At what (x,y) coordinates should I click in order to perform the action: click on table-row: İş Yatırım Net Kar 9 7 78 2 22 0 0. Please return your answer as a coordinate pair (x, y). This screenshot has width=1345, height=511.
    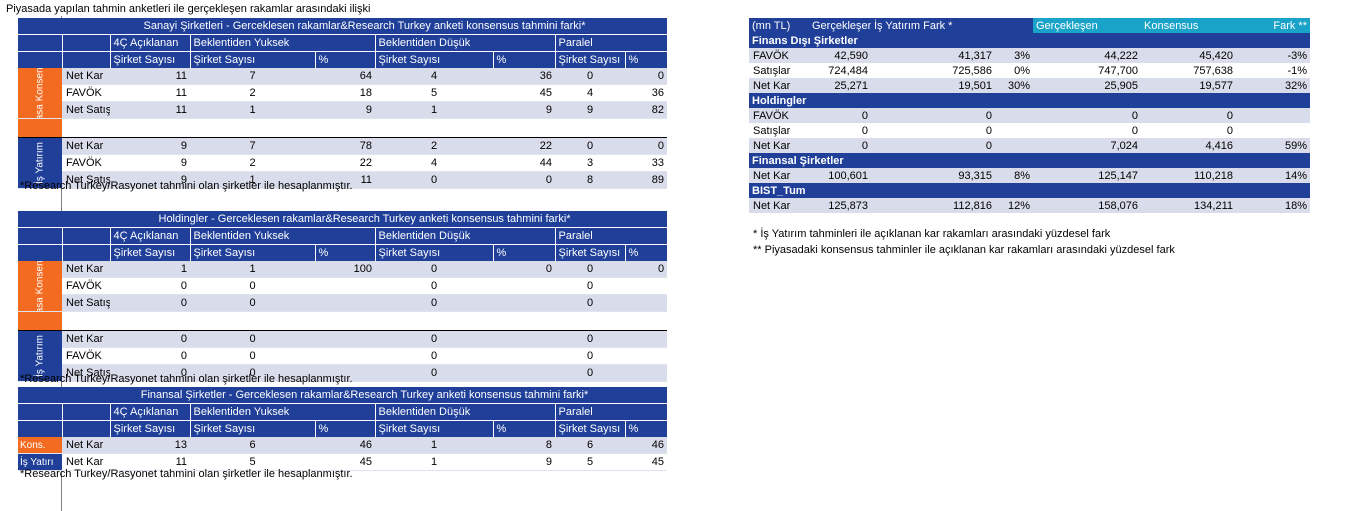
    Looking at the image, I should click on (343, 163).